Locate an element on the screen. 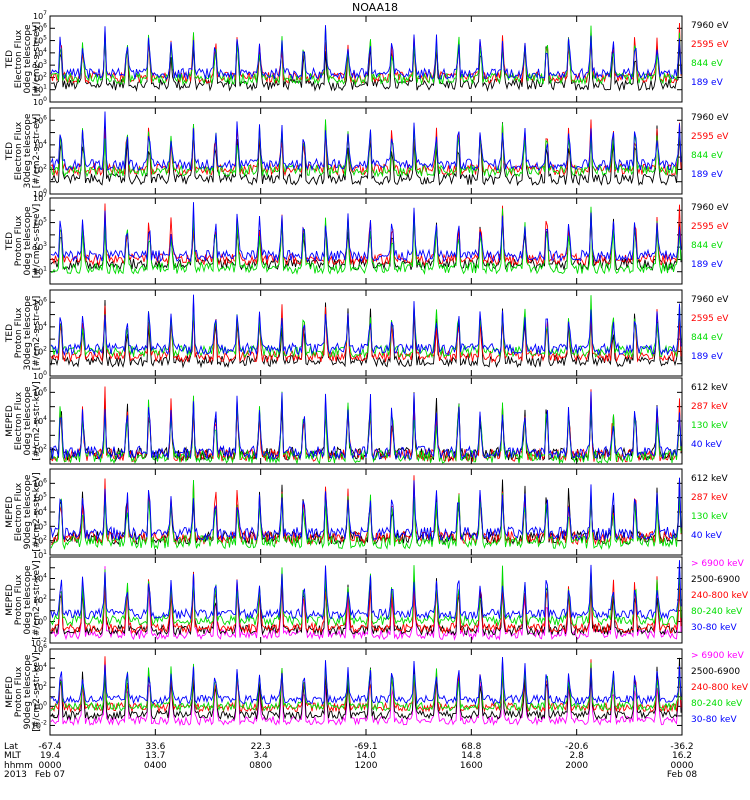 This screenshot has height=800, width=750. x-axis-row-label: Lat is located at coordinates (11, 747).